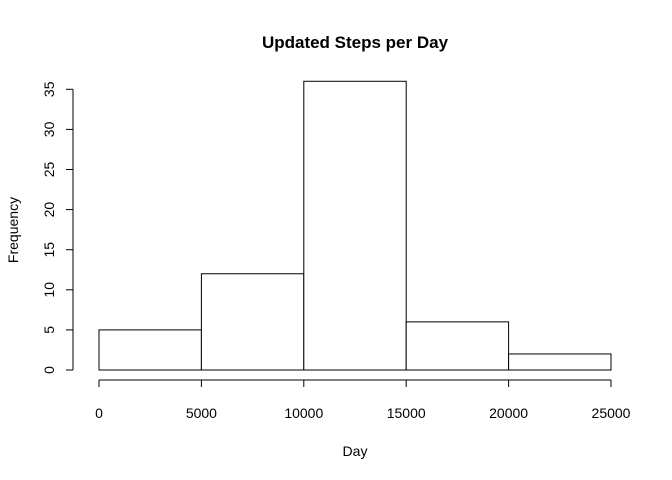 This screenshot has height=480, width=672. What do you see at coordinates (49, 370) in the screenshot?
I see `y-tick-label-0: 0` at bounding box center [49, 370].